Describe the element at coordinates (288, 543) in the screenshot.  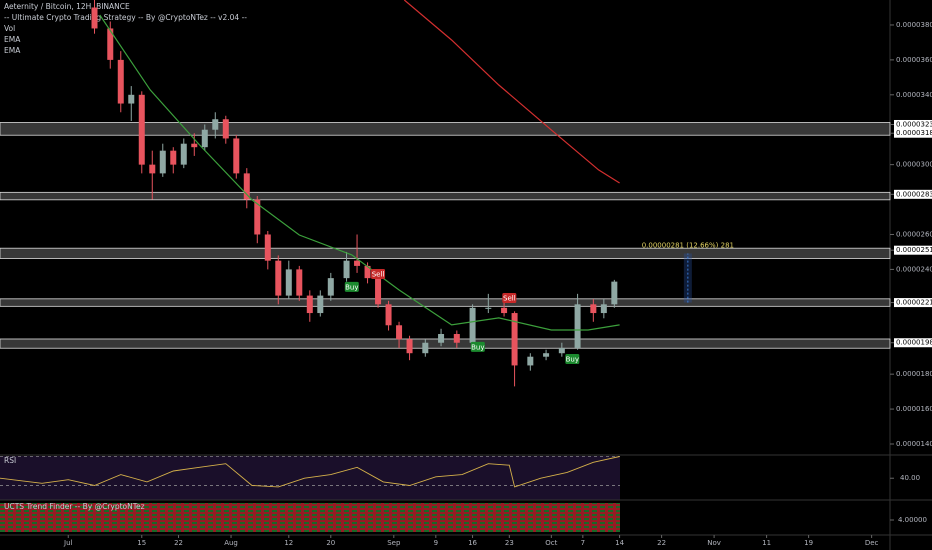
I see `x-tick-label: 12` at that location.